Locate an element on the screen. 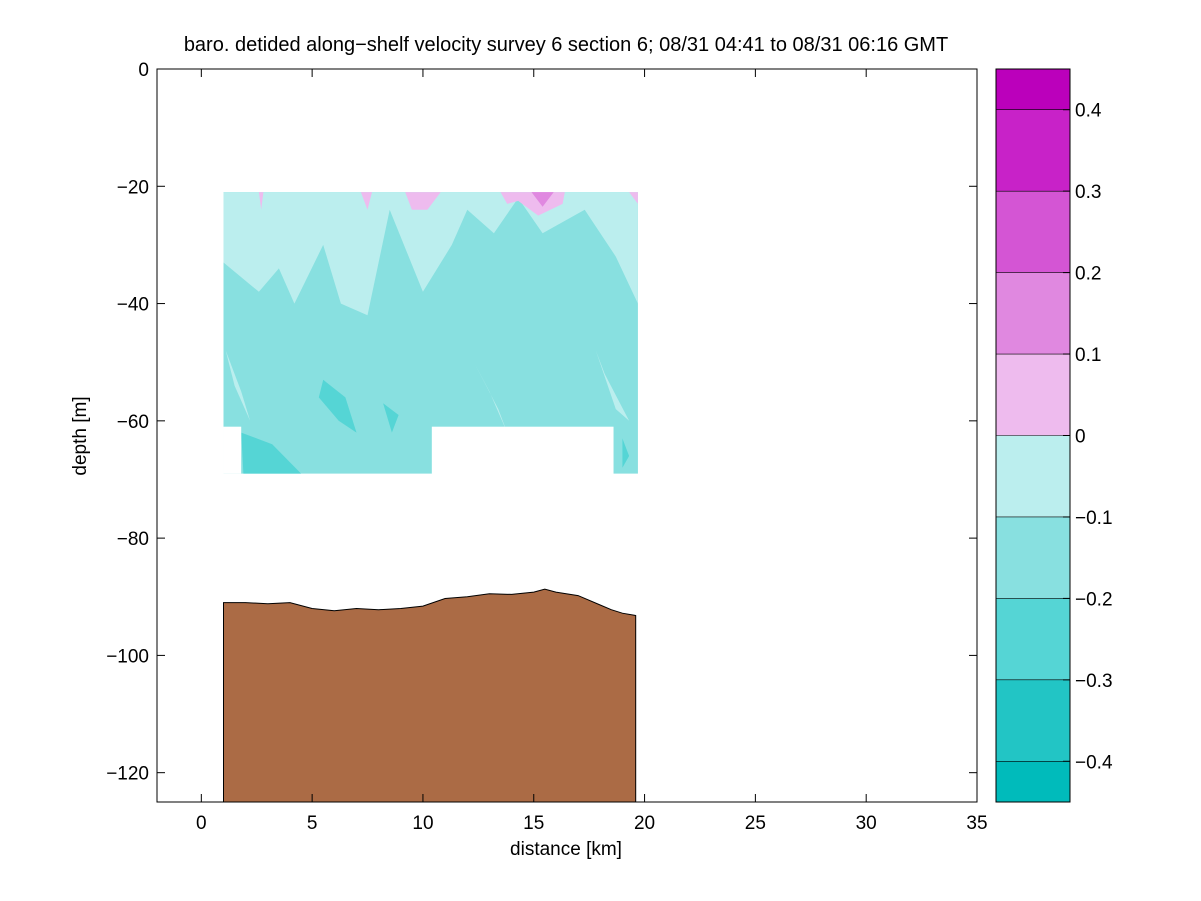 The height and width of the screenshot is (901, 1201). colorbar: −0.4 −0.3 −0.2 −0.1 0 0.1 0.2 0.3 0.4 is located at coordinates (1054, 435).